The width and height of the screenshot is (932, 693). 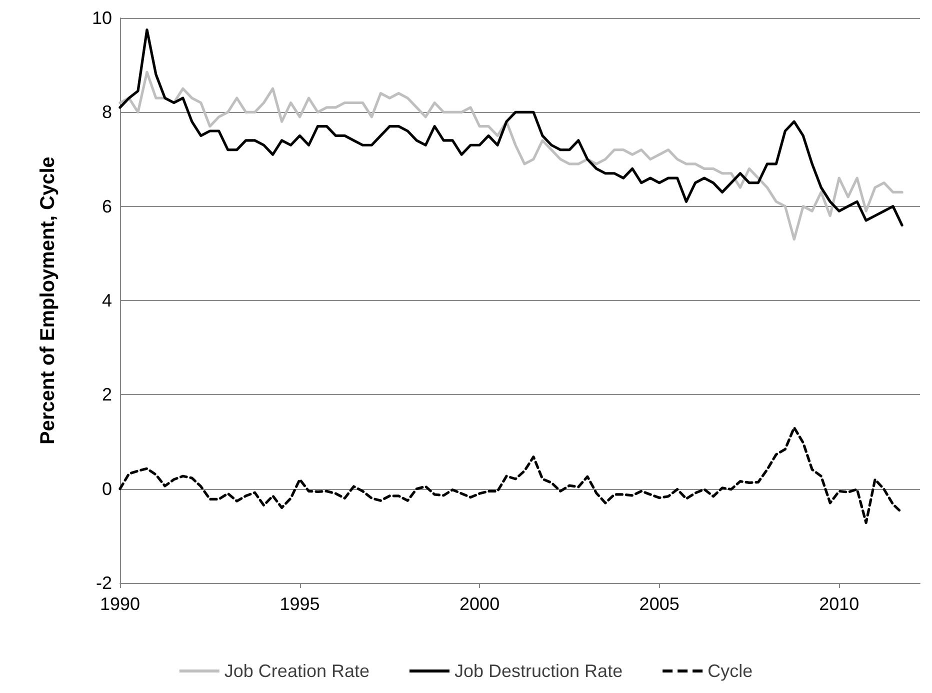 I want to click on x-tick-label: 1995, so click(x=300, y=604).